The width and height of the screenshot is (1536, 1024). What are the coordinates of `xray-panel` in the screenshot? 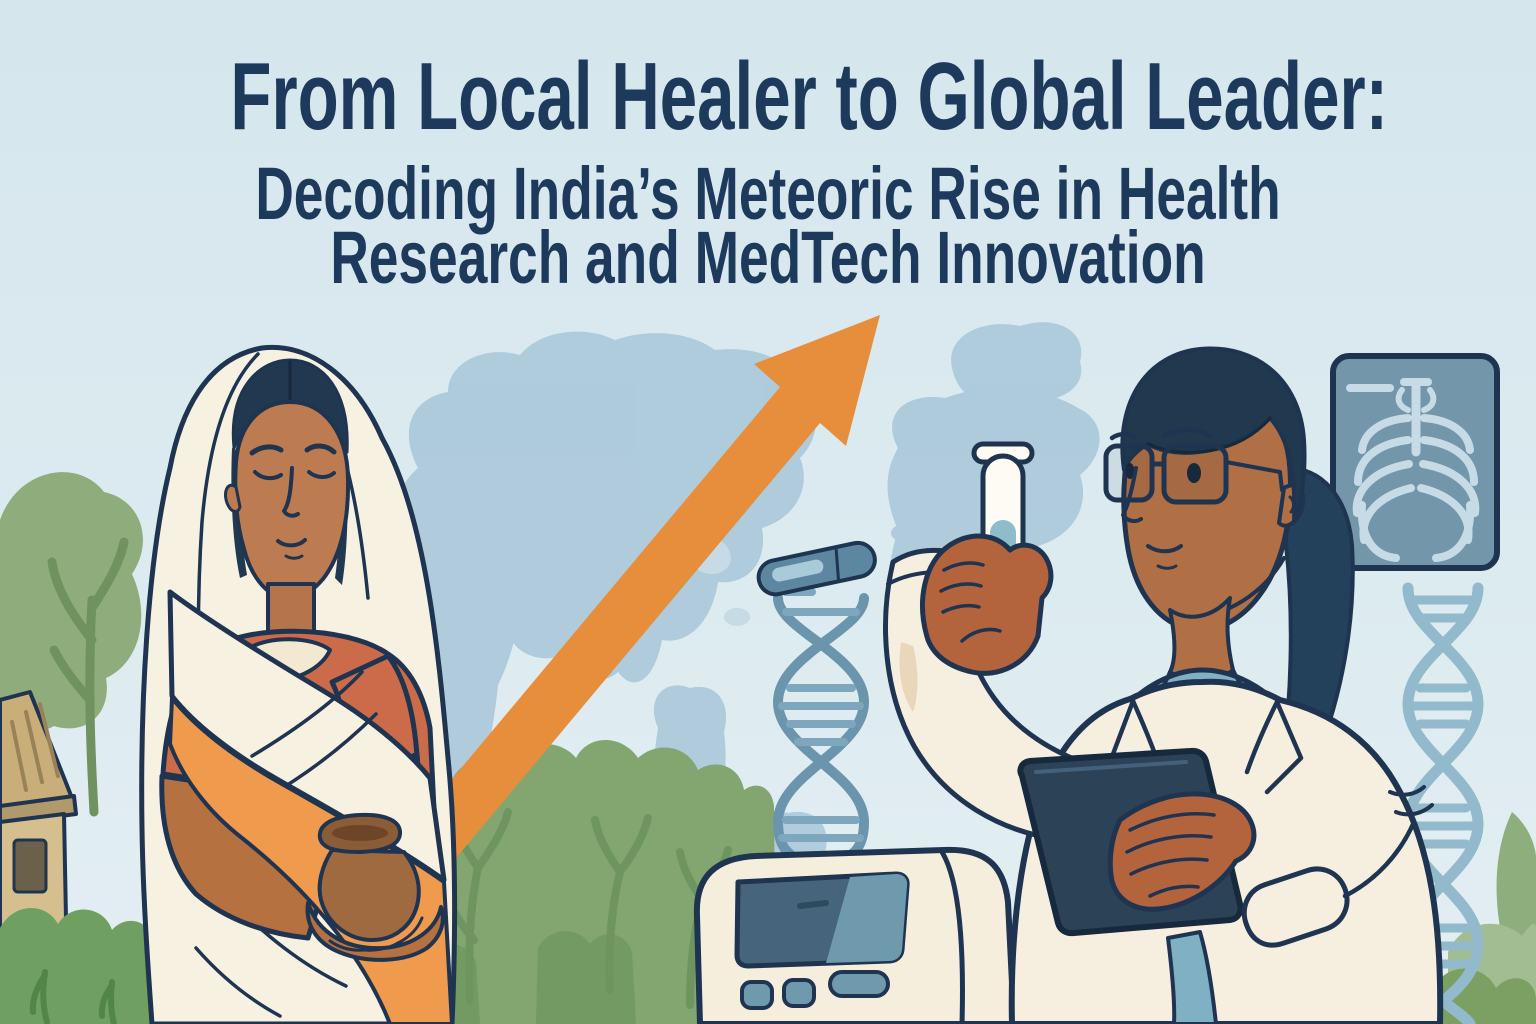 It's located at (1415, 462).